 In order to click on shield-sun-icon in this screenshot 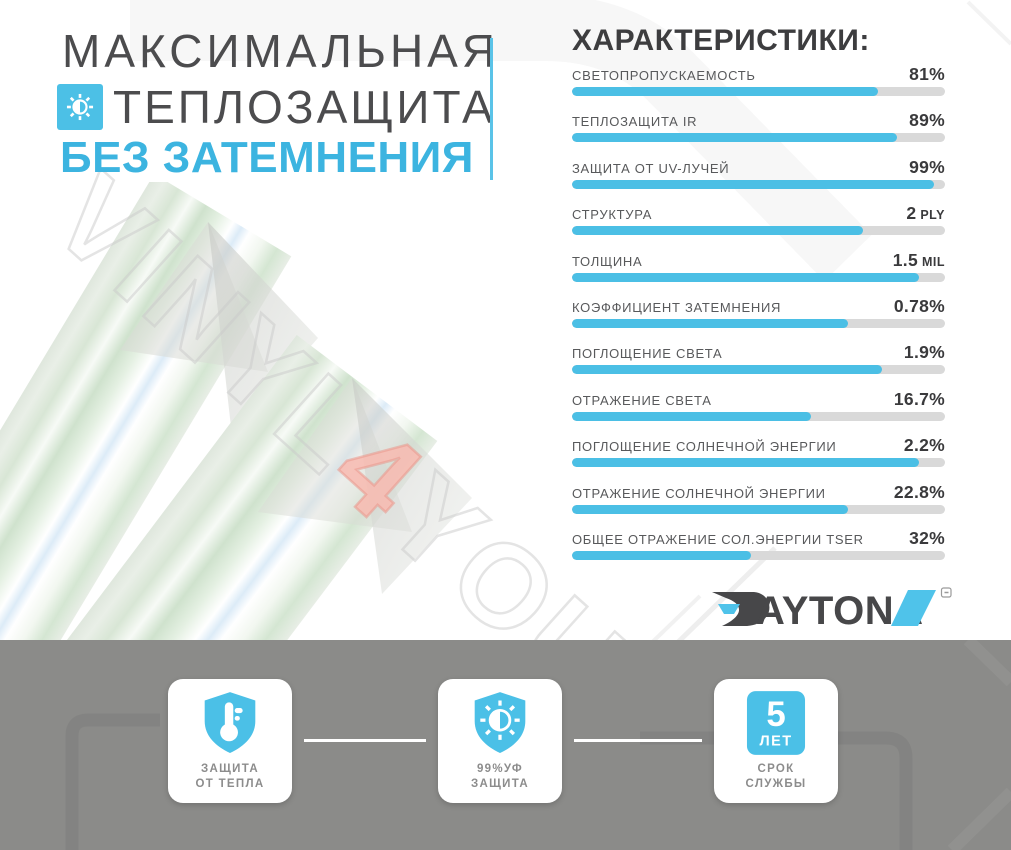, I will do `click(500, 722)`.